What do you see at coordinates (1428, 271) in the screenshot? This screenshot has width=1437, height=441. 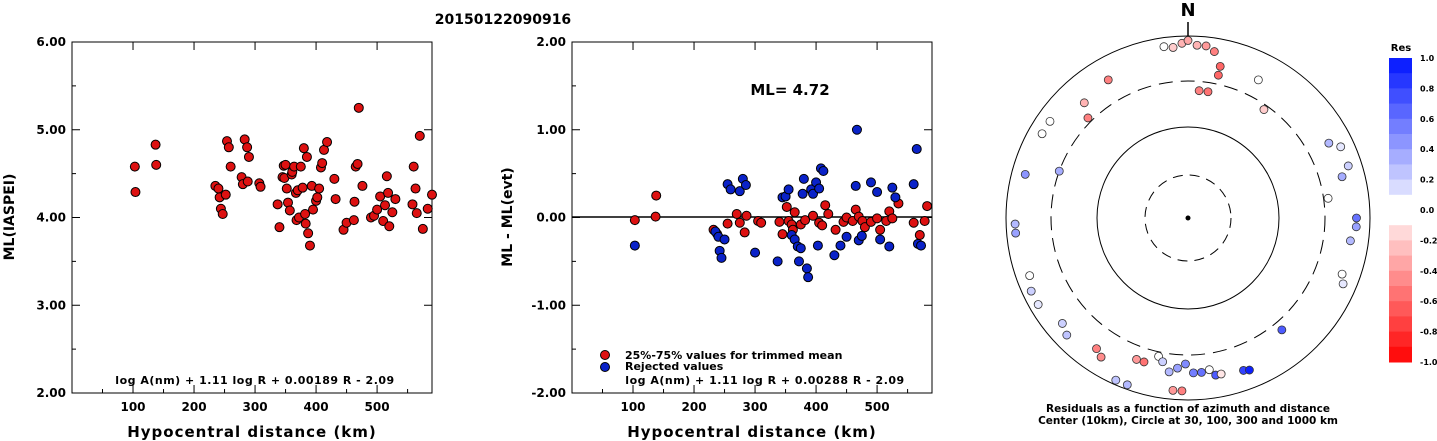 I see `colorbar-tick-label: -0.4` at bounding box center [1428, 271].